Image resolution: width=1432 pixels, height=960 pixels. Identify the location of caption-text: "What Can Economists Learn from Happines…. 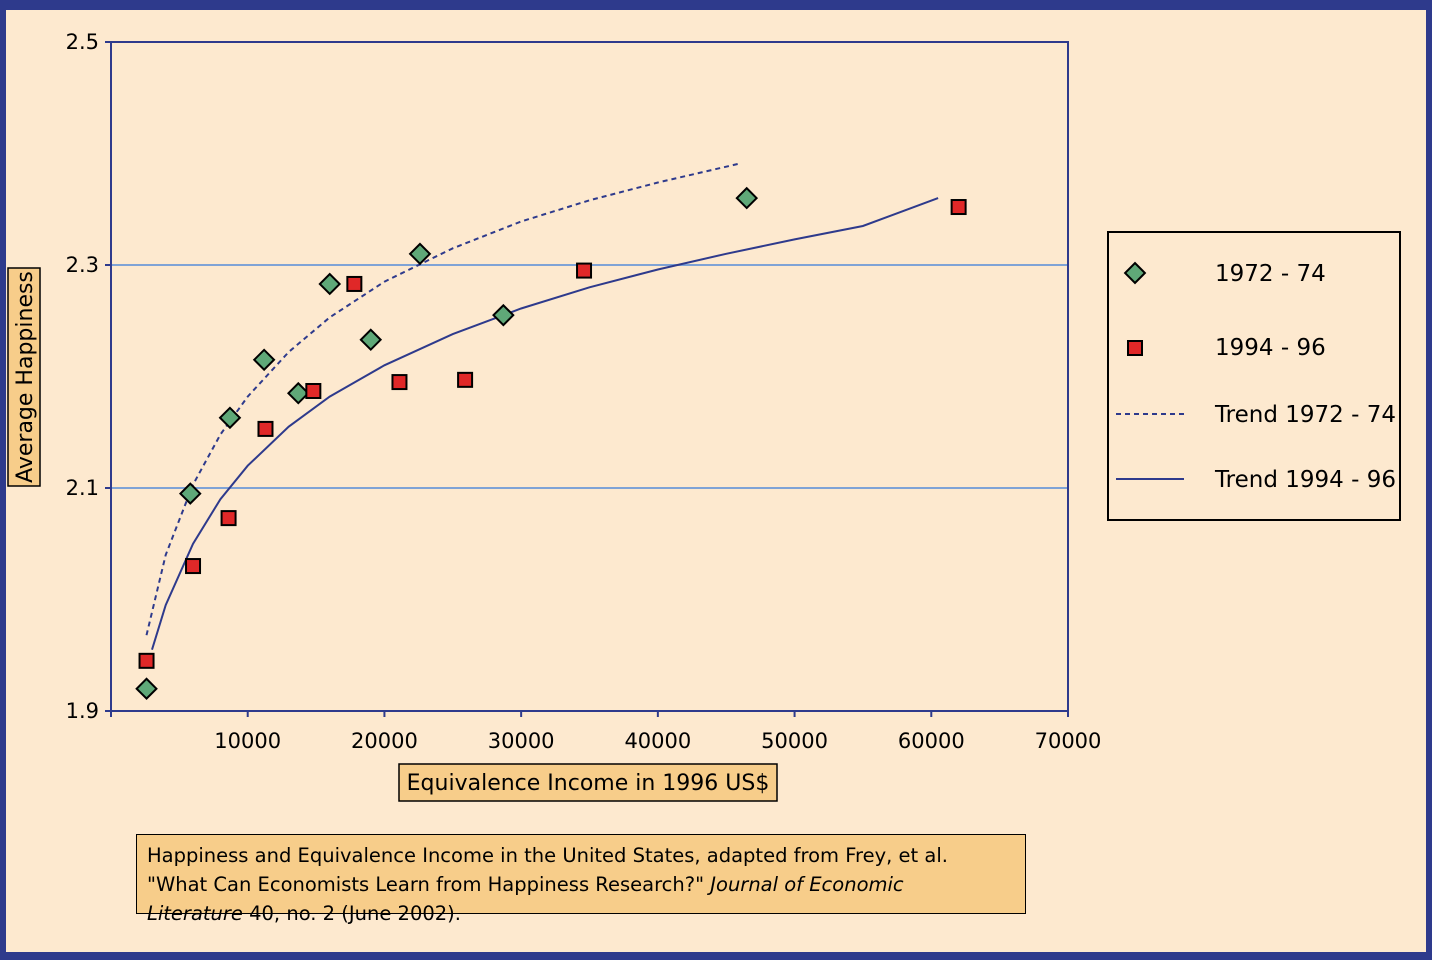
(429, 884).